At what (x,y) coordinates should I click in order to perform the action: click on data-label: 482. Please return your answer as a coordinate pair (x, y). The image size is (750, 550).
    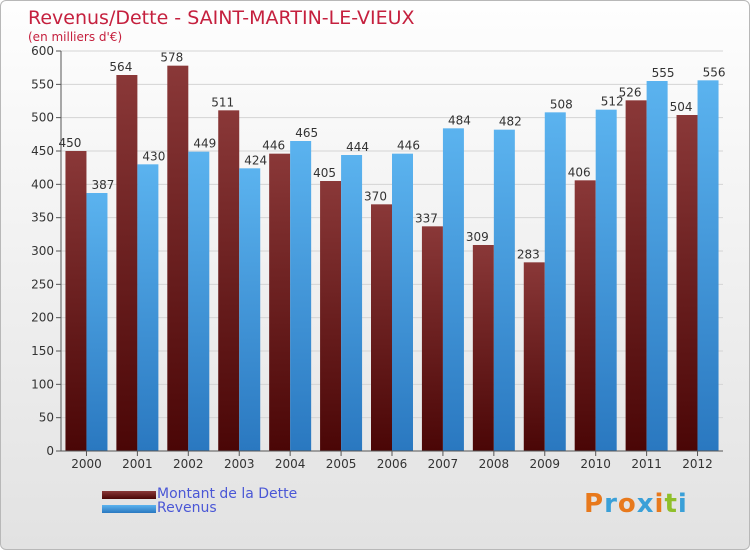
    Looking at the image, I should click on (510, 122).